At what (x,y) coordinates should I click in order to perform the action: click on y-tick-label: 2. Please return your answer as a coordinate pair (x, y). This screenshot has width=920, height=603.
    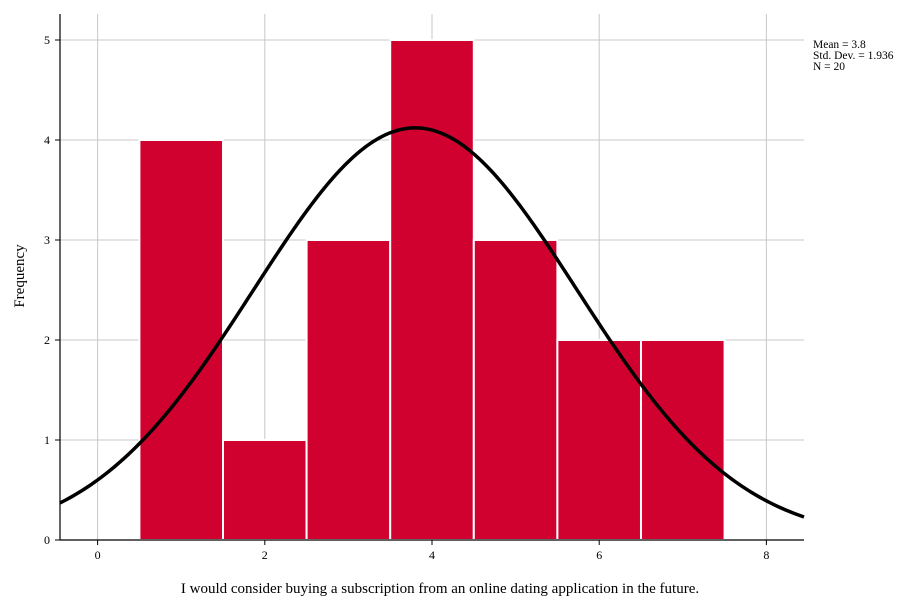
    Looking at the image, I should click on (47, 340).